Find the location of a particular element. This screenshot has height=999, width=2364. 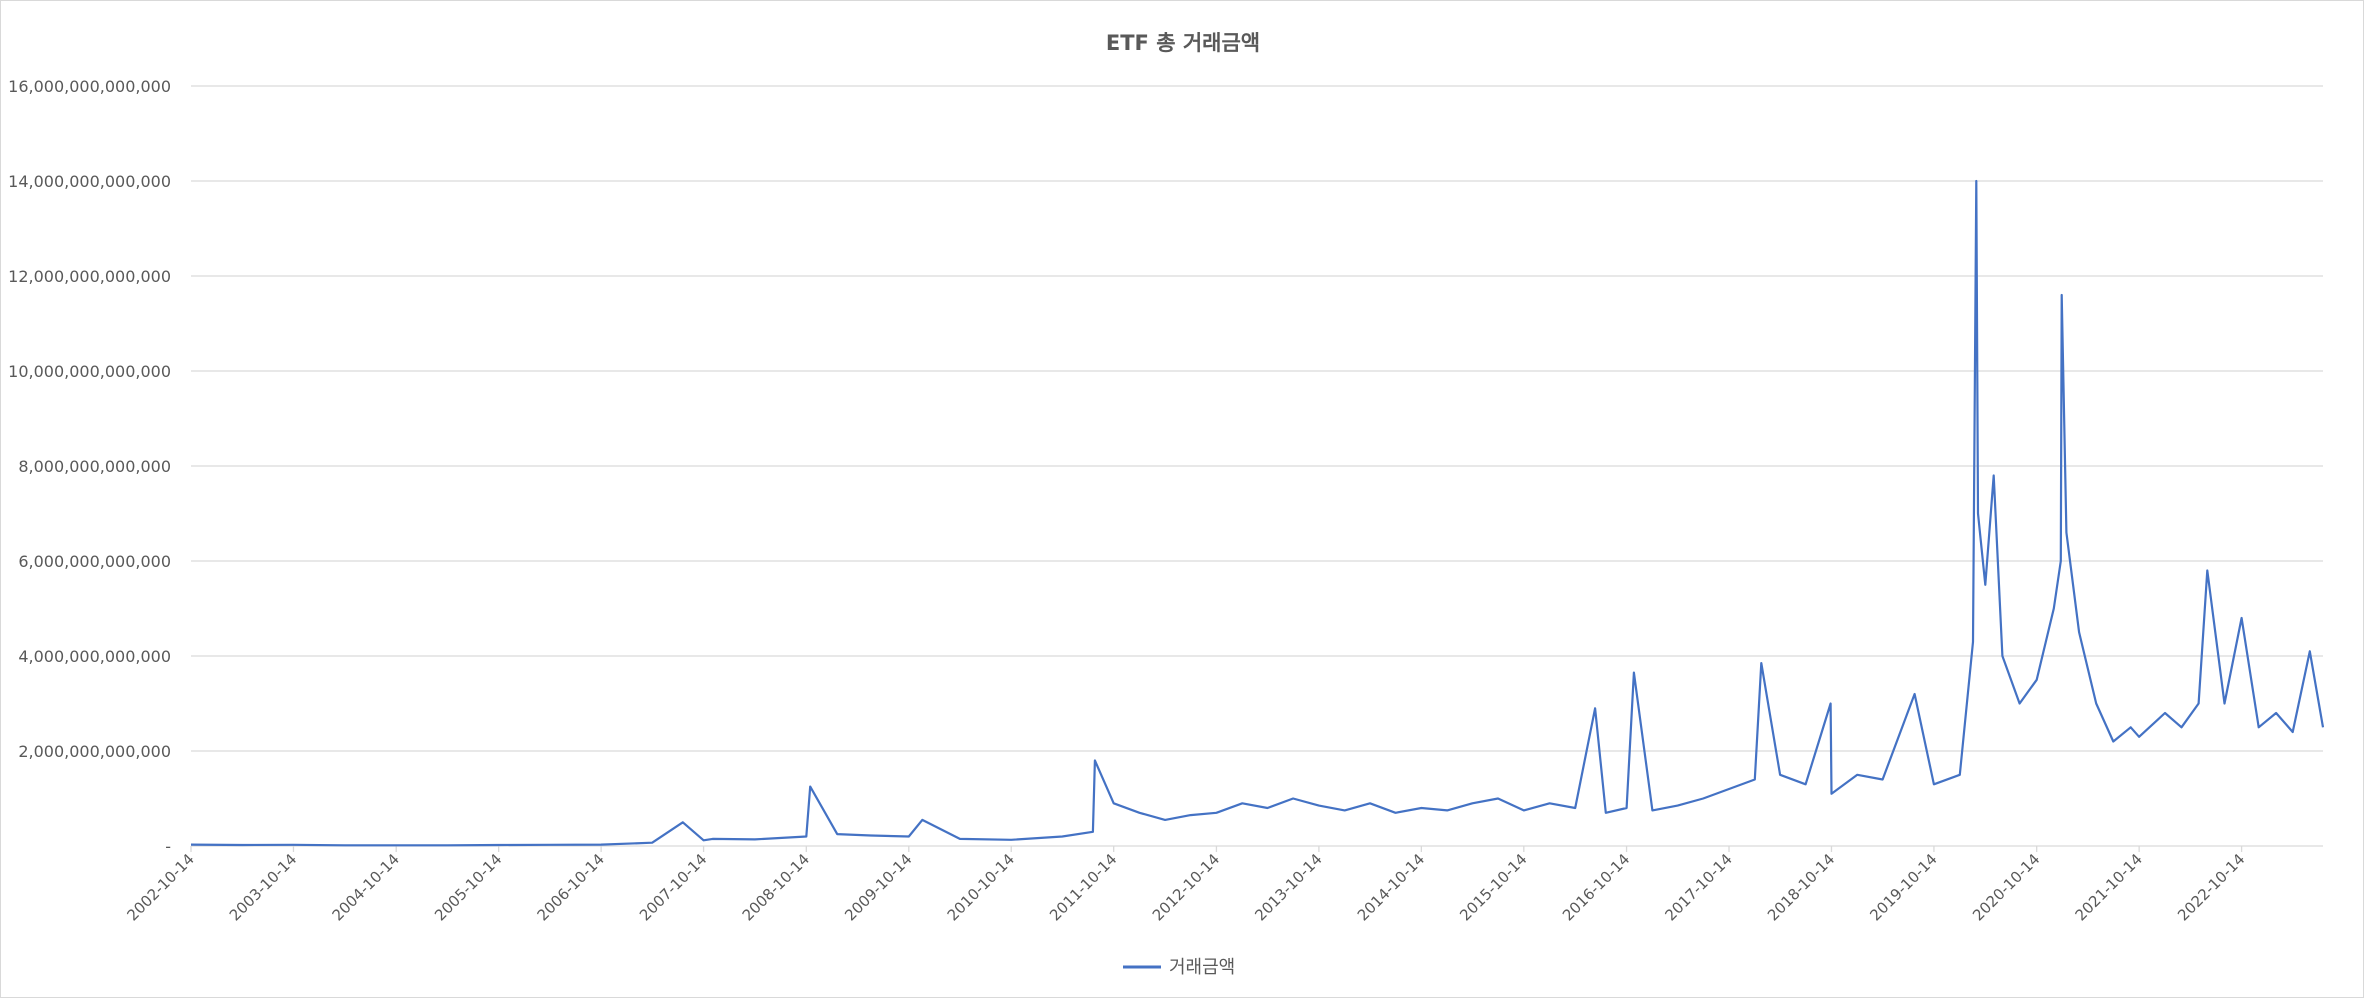

x-tick-label: 2008-10-14 is located at coordinates (776, 887).